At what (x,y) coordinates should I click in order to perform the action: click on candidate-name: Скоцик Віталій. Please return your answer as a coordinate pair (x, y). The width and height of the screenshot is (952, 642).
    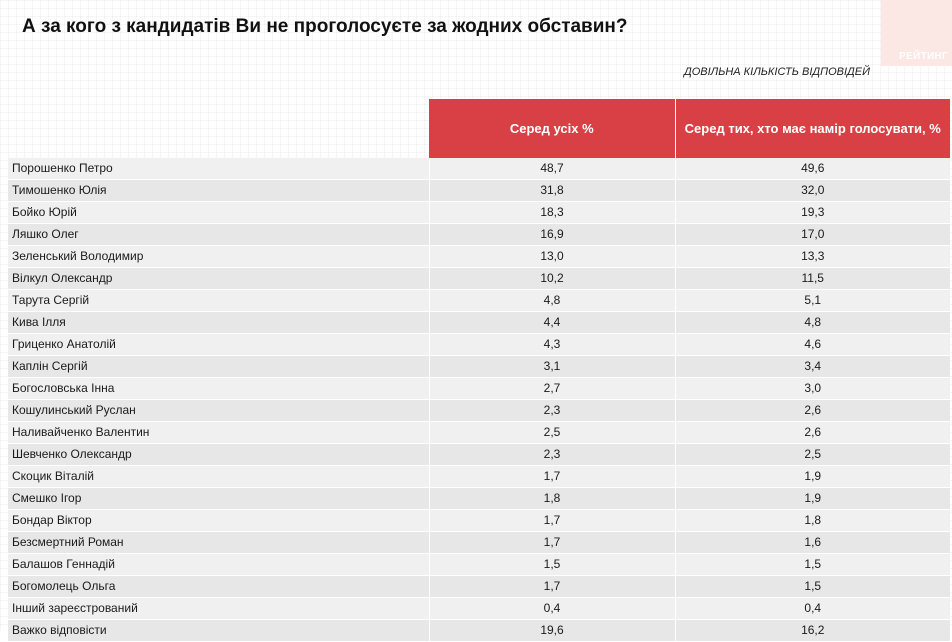
    Looking at the image, I should click on (218, 476).